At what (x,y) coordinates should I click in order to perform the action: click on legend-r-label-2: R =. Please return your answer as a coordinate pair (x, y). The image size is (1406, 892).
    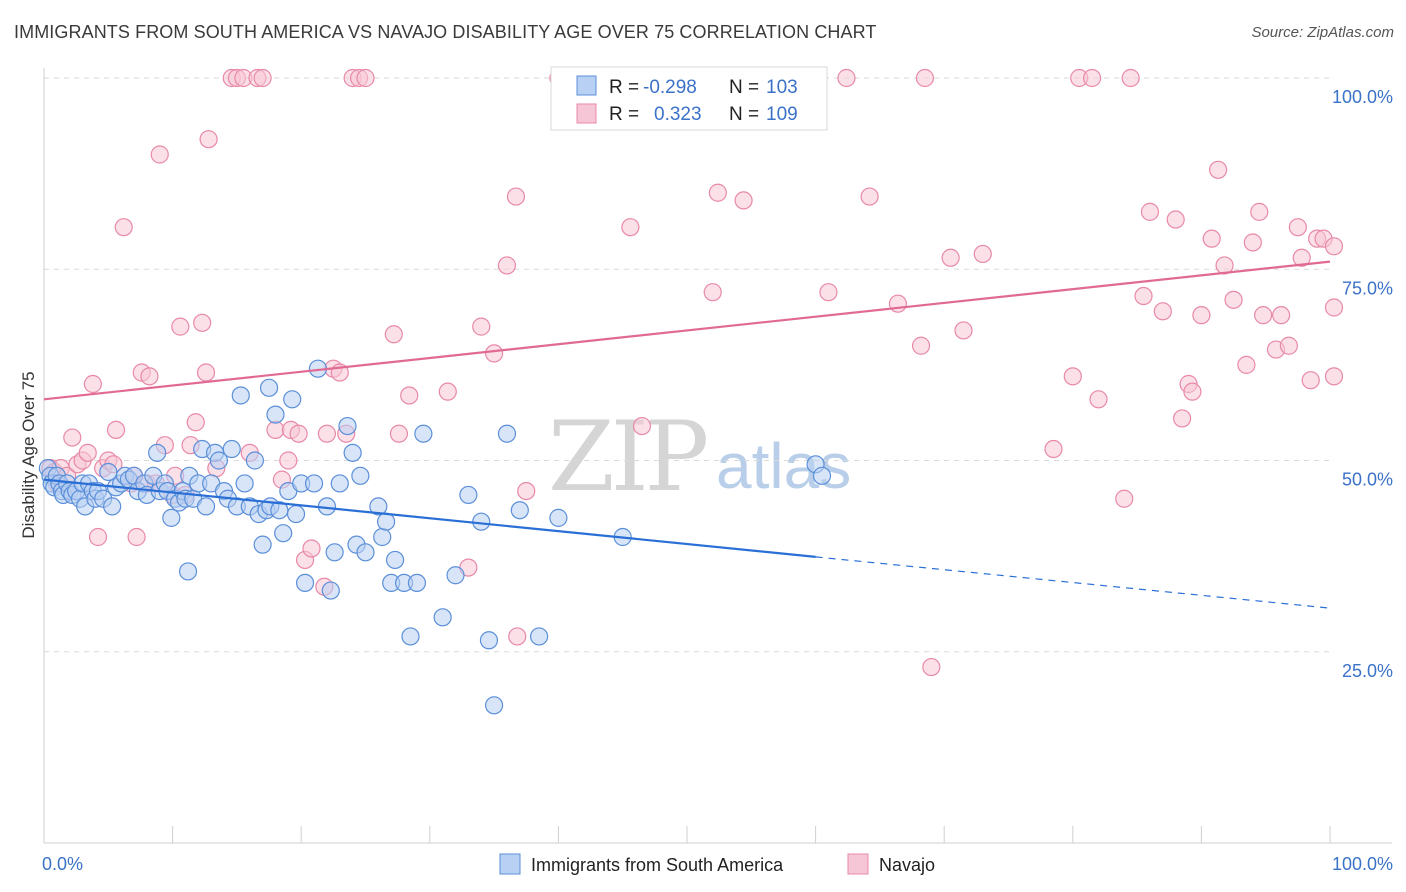
    Looking at the image, I should click on (624, 114).